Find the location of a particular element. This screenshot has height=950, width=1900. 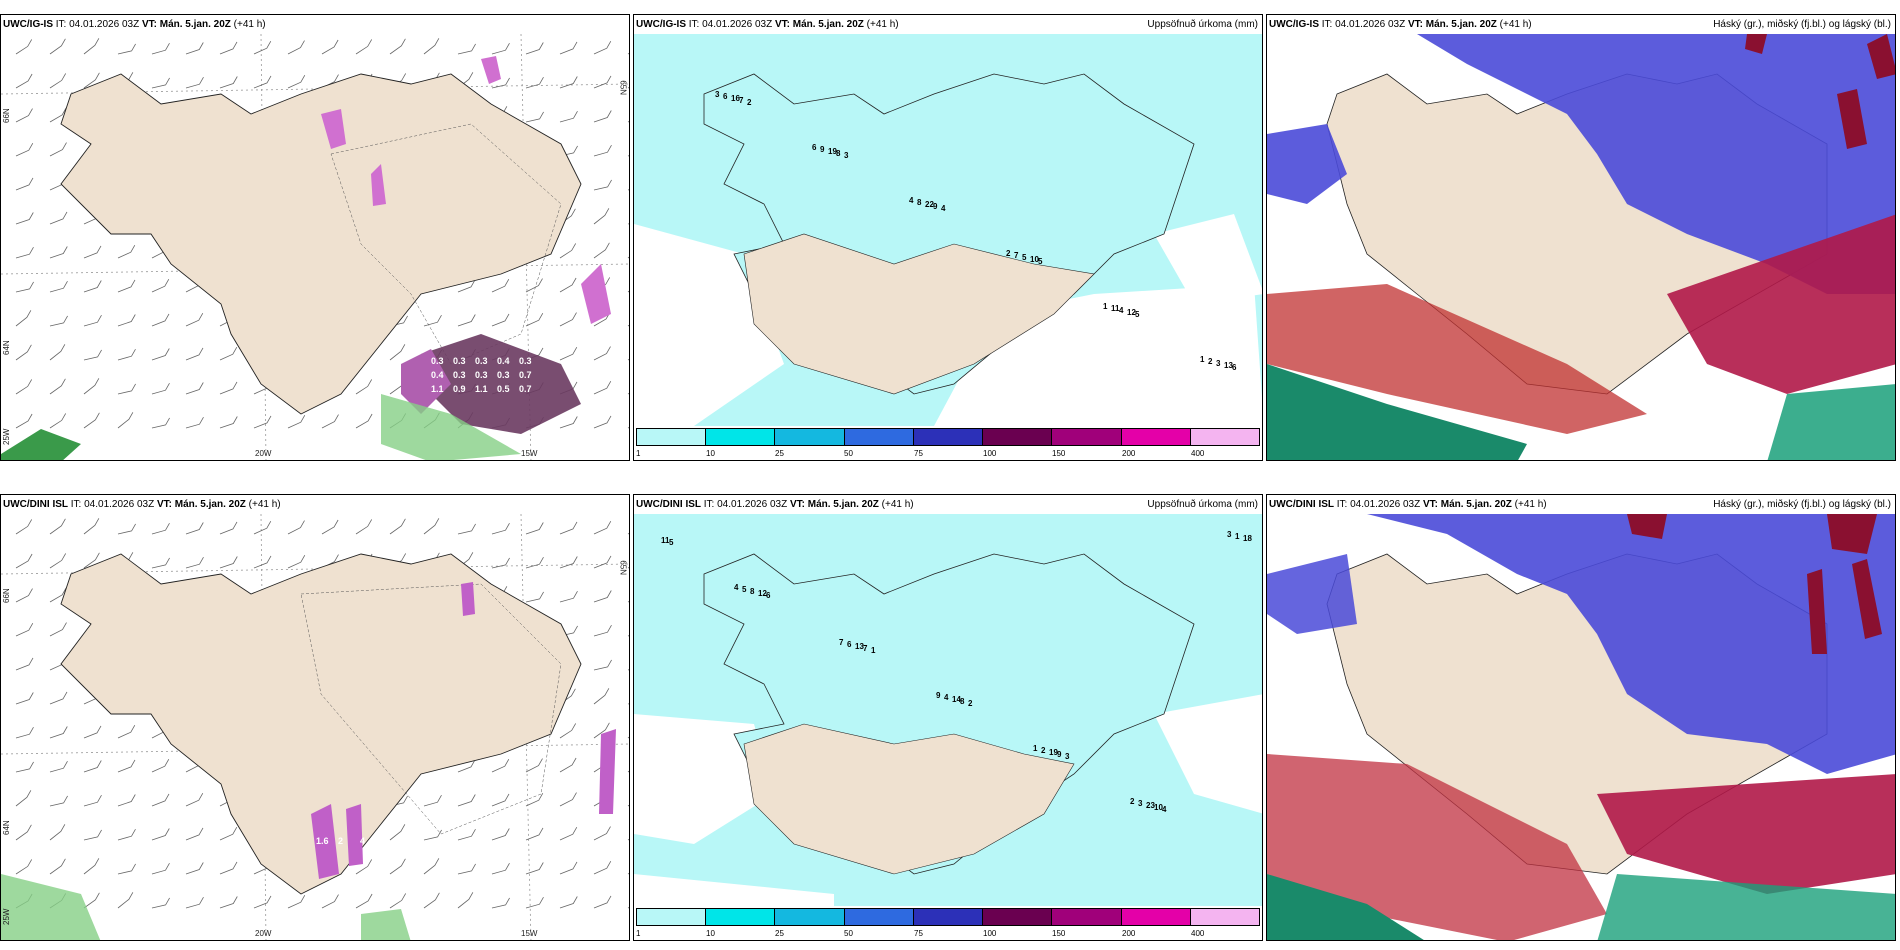

cape-value-label: 4 is located at coordinates (362, 841).